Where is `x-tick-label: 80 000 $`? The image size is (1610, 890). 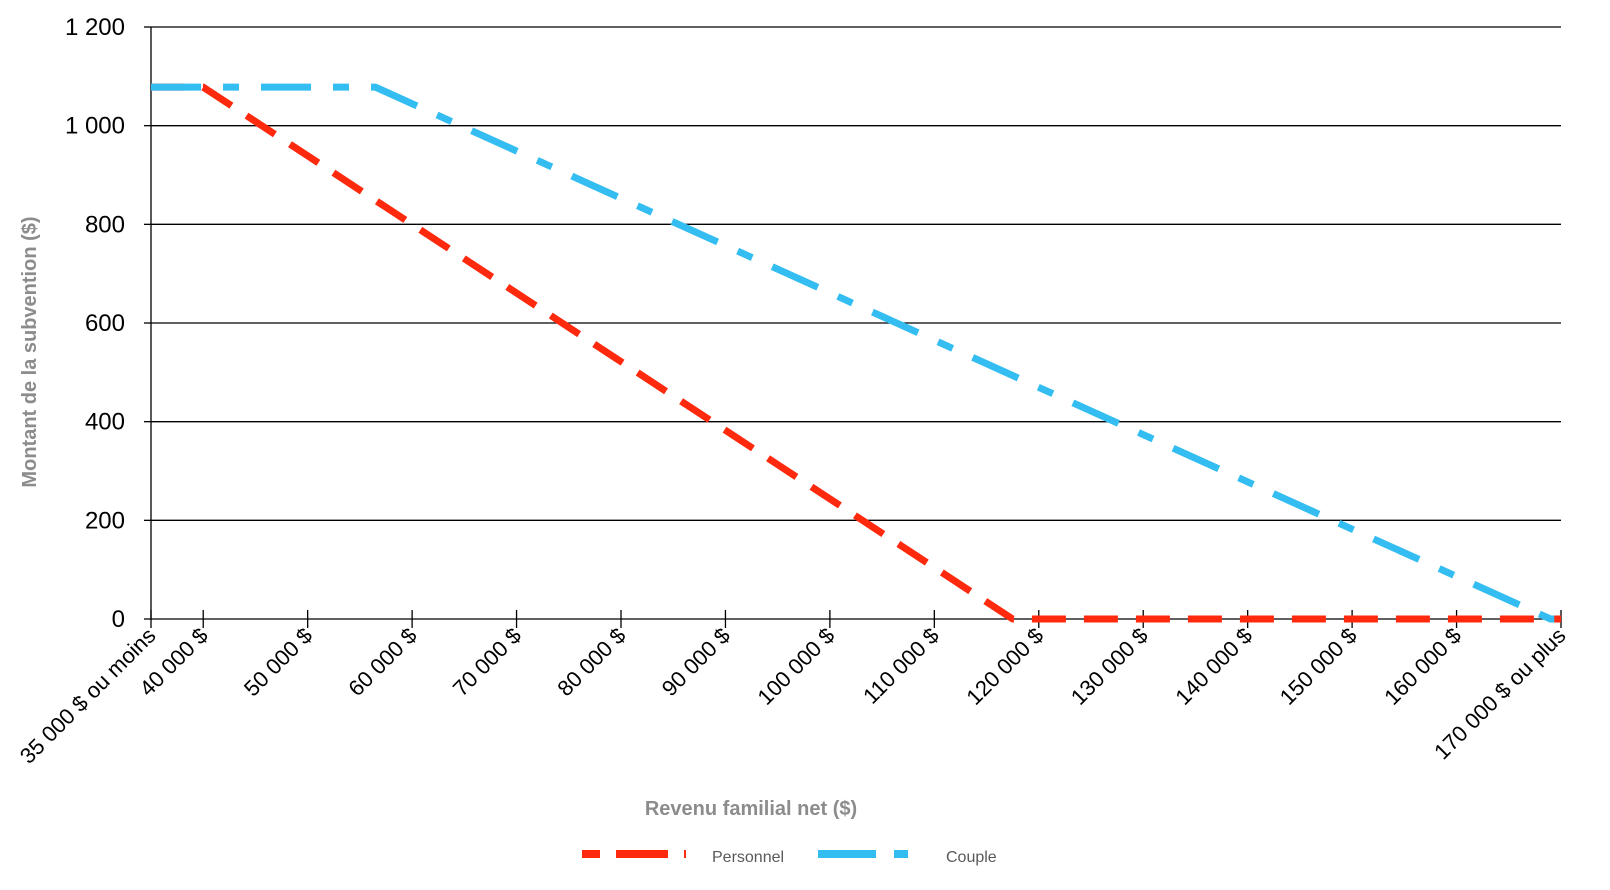
x-tick-label: 80 000 $ is located at coordinates (591, 662).